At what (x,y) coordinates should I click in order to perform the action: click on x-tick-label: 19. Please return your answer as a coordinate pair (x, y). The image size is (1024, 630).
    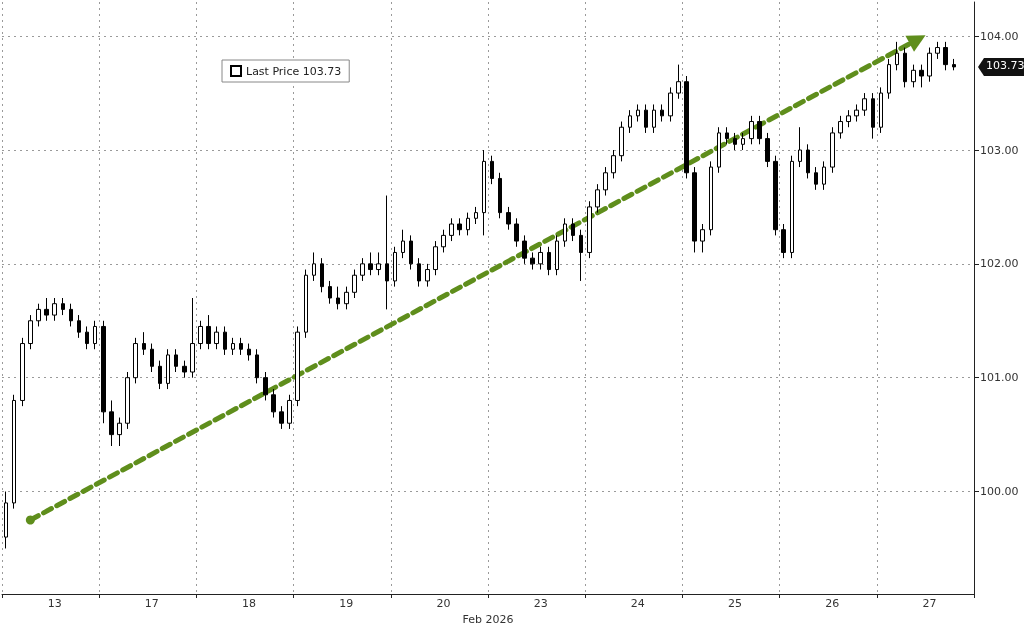
    Looking at the image, I should click on (346, 603).